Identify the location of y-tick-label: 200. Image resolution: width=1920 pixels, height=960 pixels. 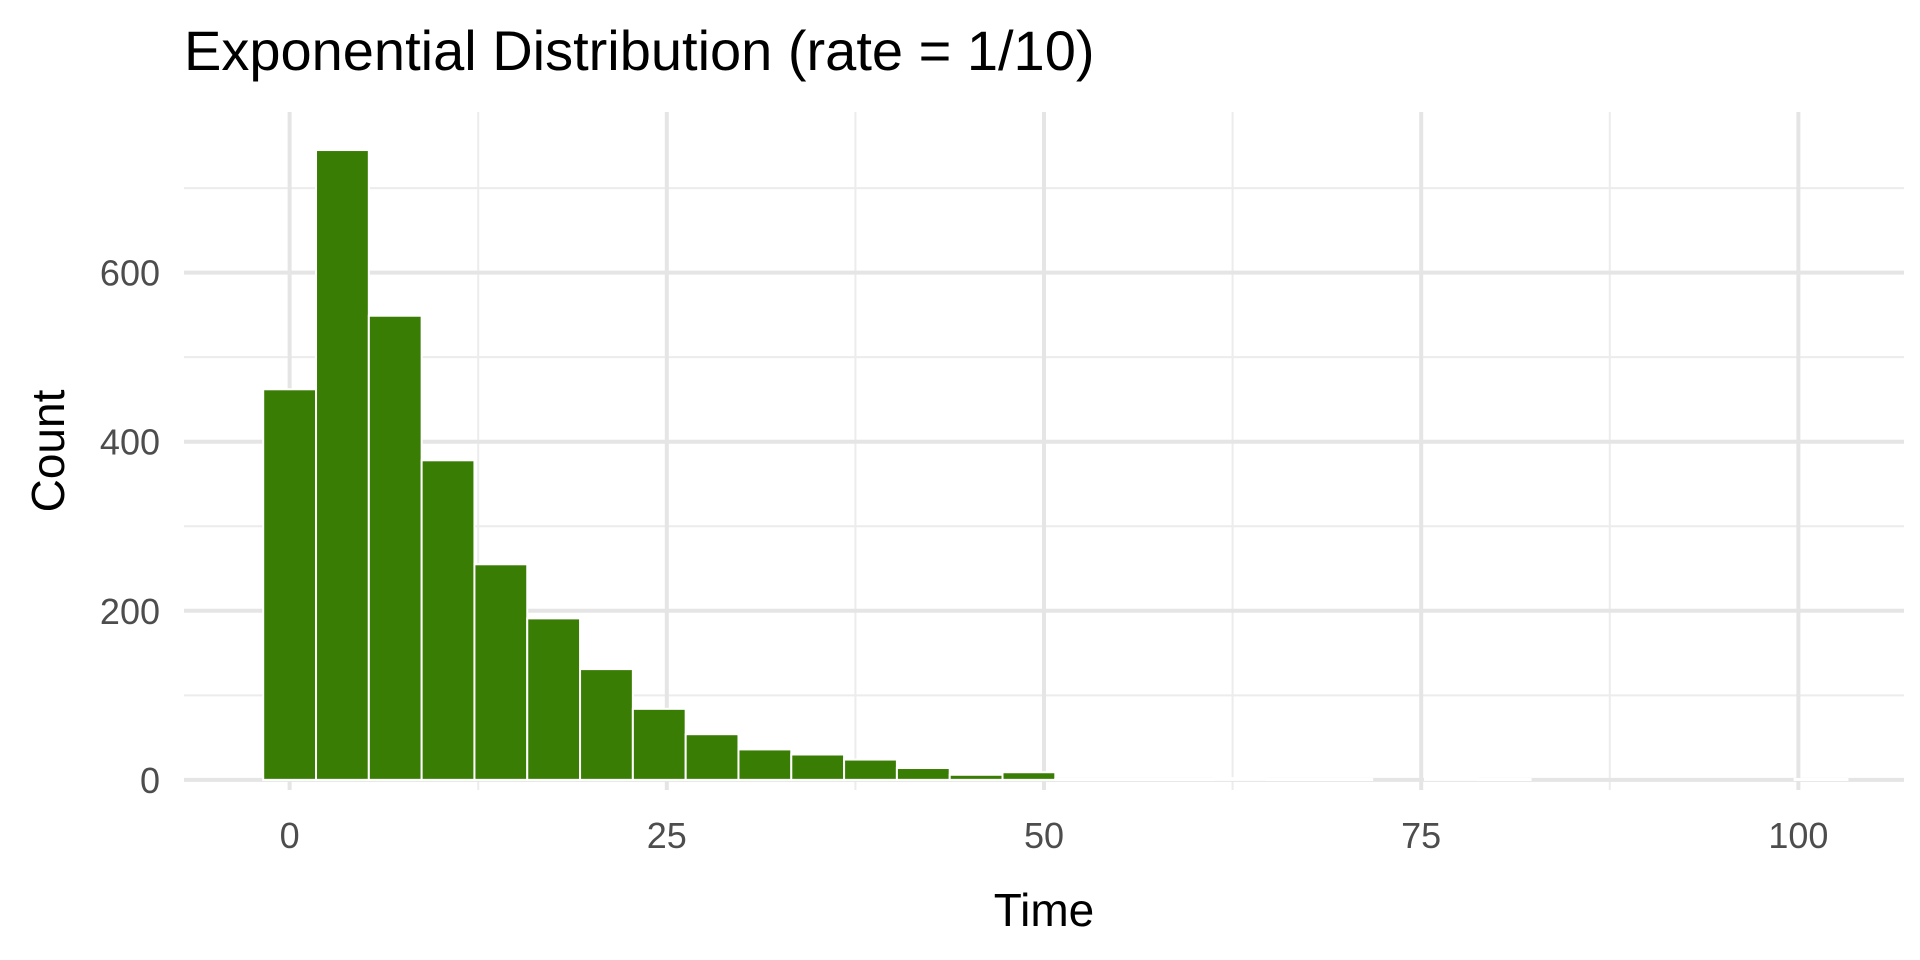
(130, 611).